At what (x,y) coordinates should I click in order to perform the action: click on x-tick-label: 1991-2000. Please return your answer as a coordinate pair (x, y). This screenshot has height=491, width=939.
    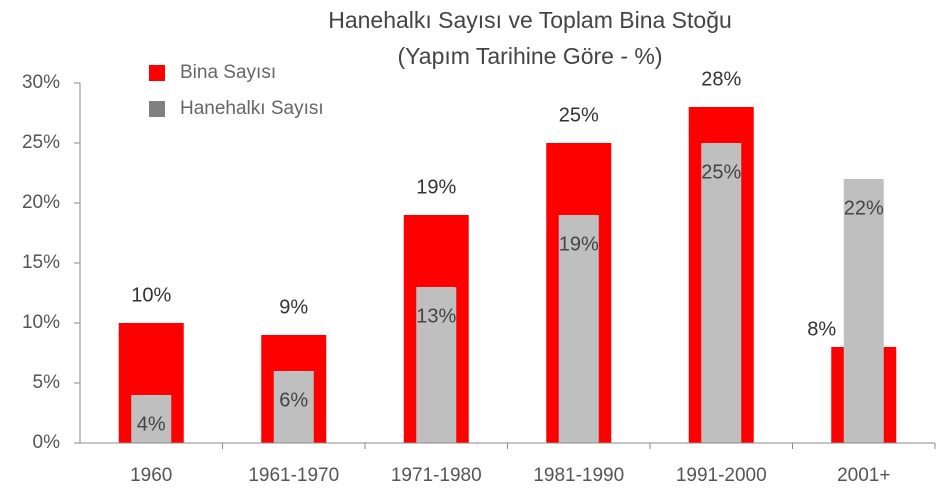
    Looking at the image, I should click on (721, 475).